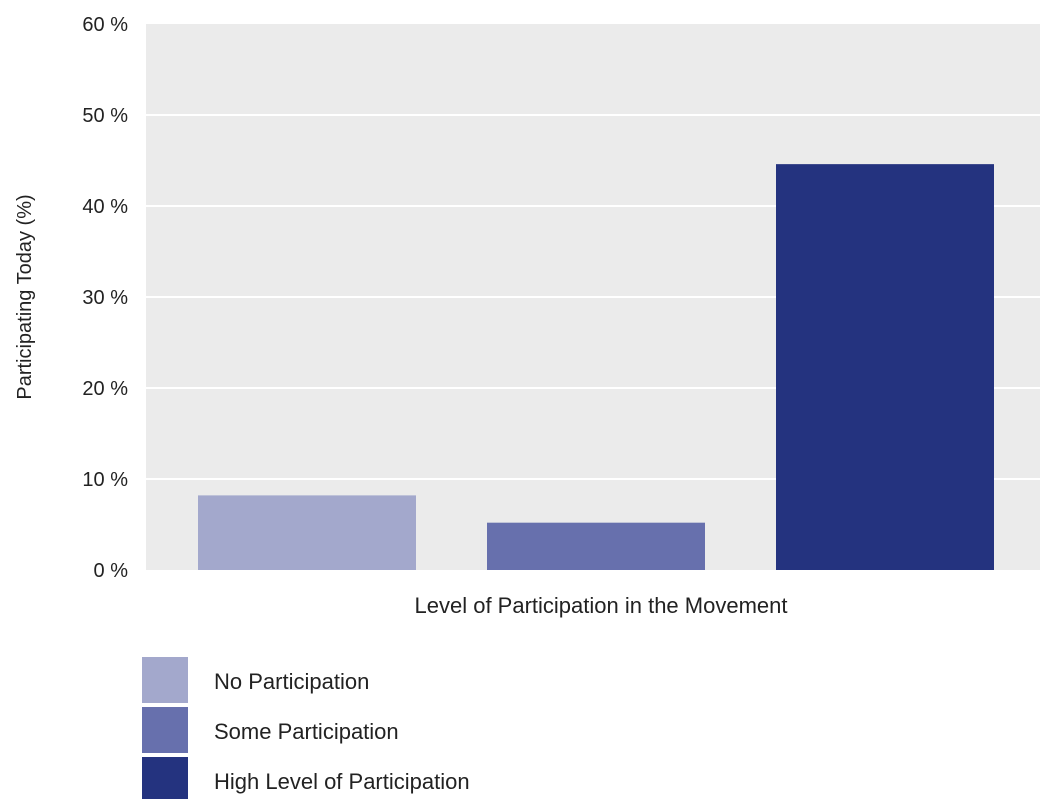 The image size is (1040, 804). What do you see at coordinates (111, 571) in the screenshot?
I see `y-tick-label: 0 %` at bounding box center [111, 571].